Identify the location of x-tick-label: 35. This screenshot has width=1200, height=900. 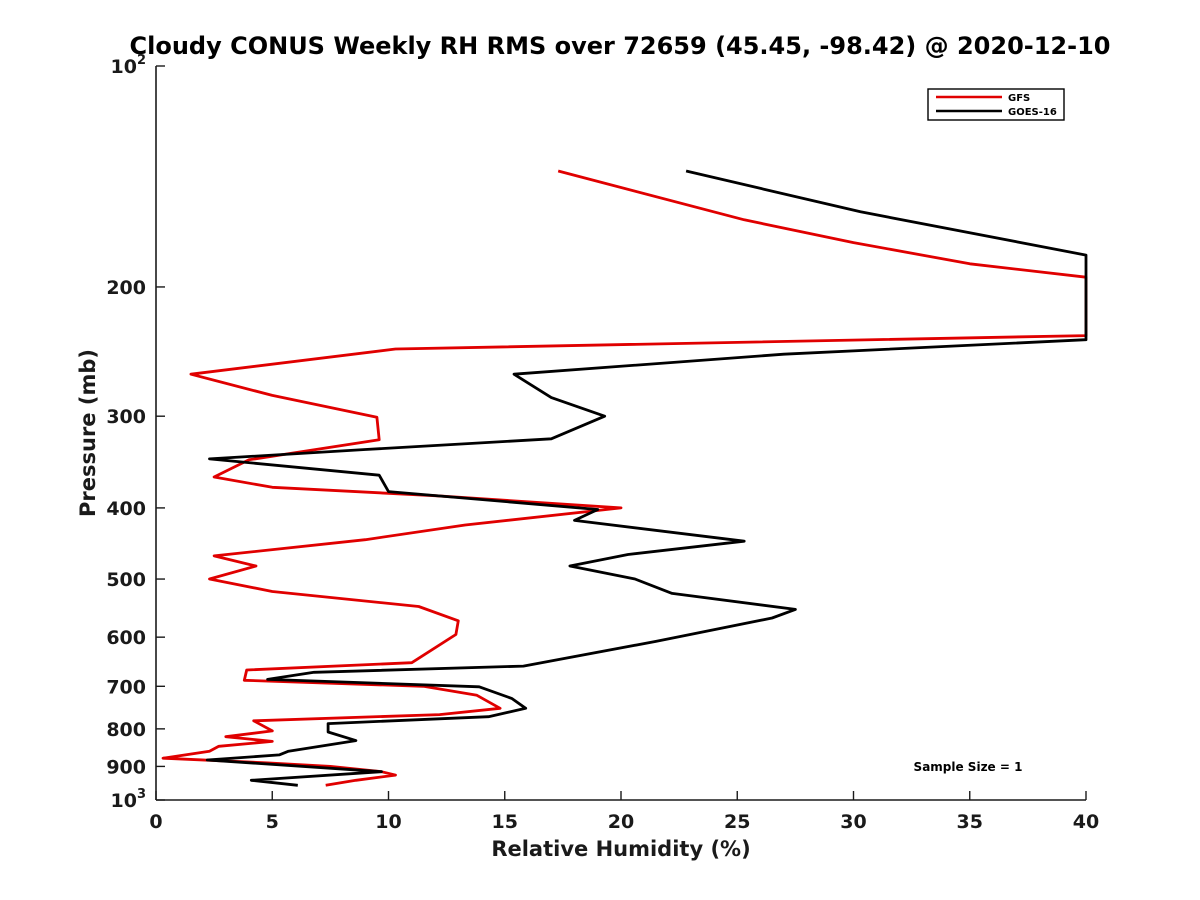
(970, 822).